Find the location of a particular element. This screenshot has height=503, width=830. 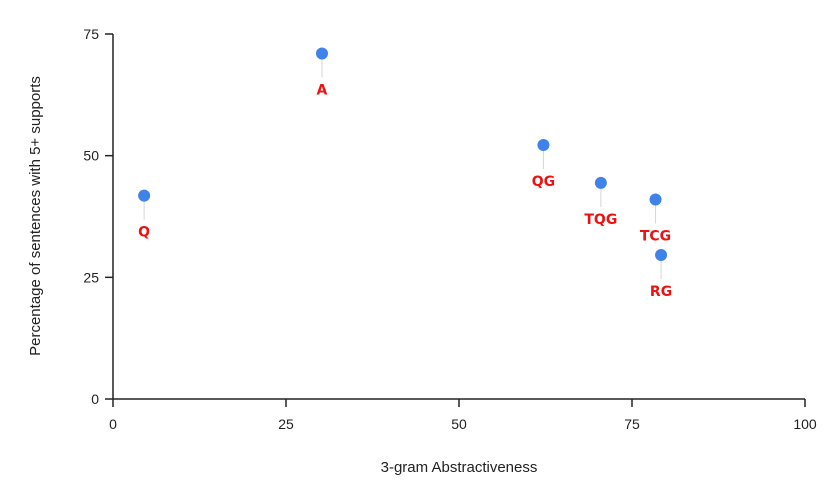

y-tick-label: 50 is located at coordinates (91, 156).